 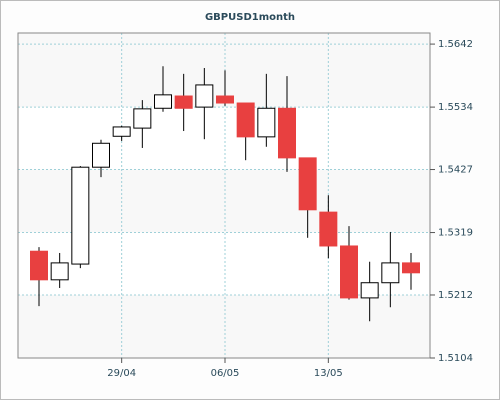 What do you see at coordinates (455, 295) in the screenshot?
I see `y-tick-label: 1.5212` at bounding box center [455, 295].